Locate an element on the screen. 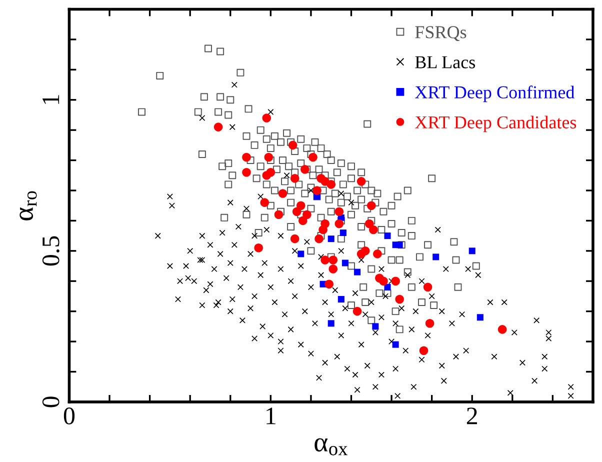 The image size is (602, 462). y-tick-label: 1 is located at coordinates (51, 99).